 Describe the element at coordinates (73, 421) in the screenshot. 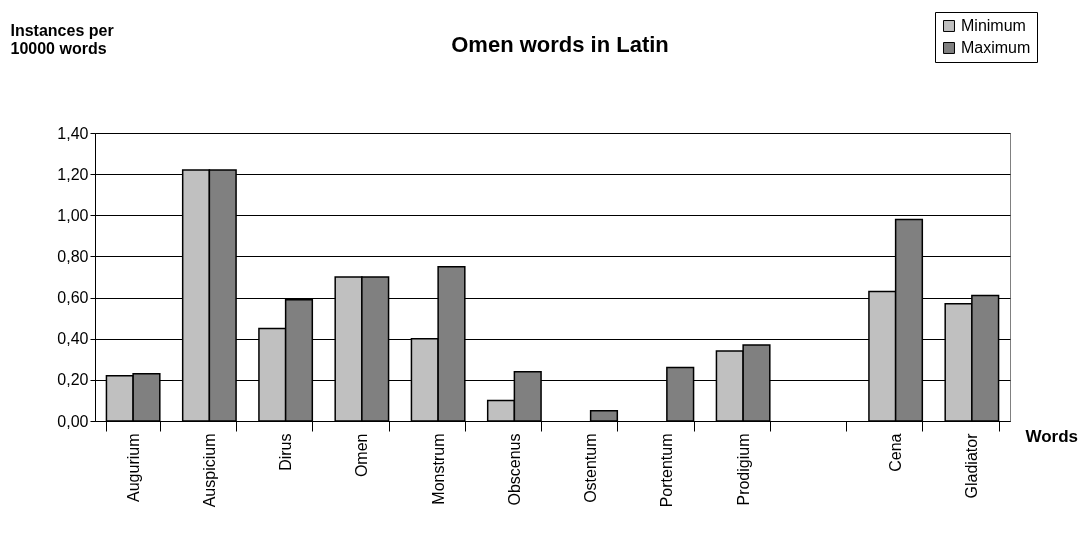

I see `y-tick-label: 0,00` at that location.